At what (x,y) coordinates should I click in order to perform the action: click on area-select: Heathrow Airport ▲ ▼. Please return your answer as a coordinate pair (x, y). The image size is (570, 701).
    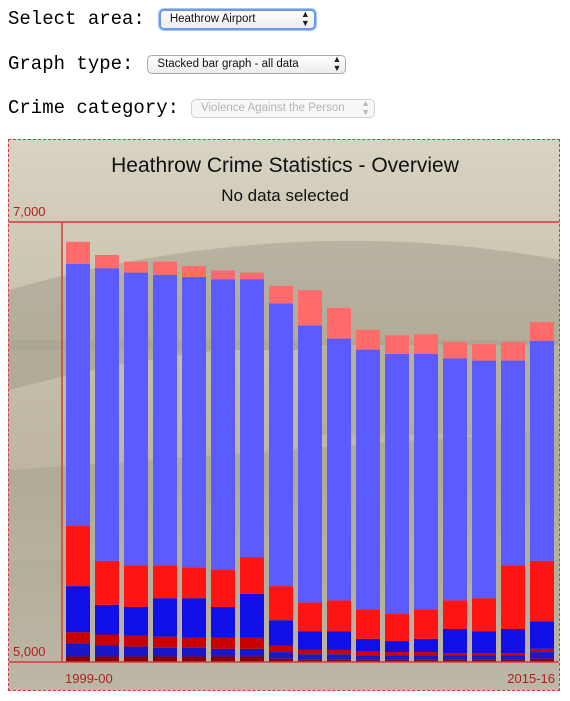
    Looking at the image, I should click on (237, 19).